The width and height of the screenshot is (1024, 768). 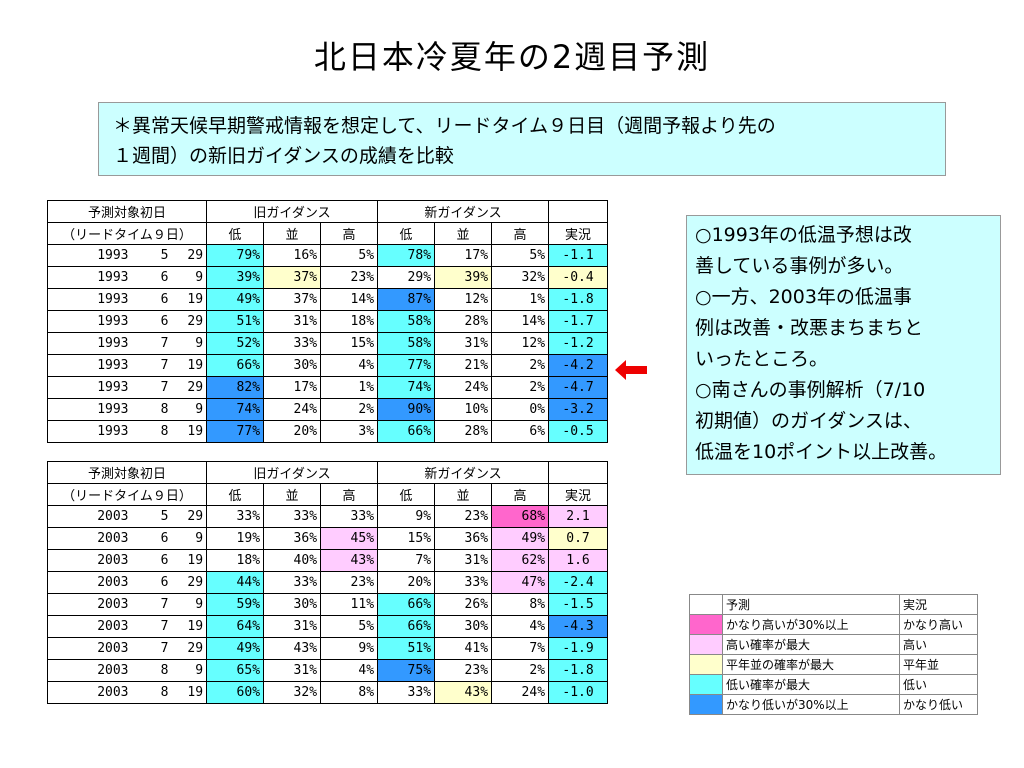 What do you see at coordinates (127, 472) in the screenshot?
I see `header-target-date: 予測対象初日` at bounding box center [127, 472].